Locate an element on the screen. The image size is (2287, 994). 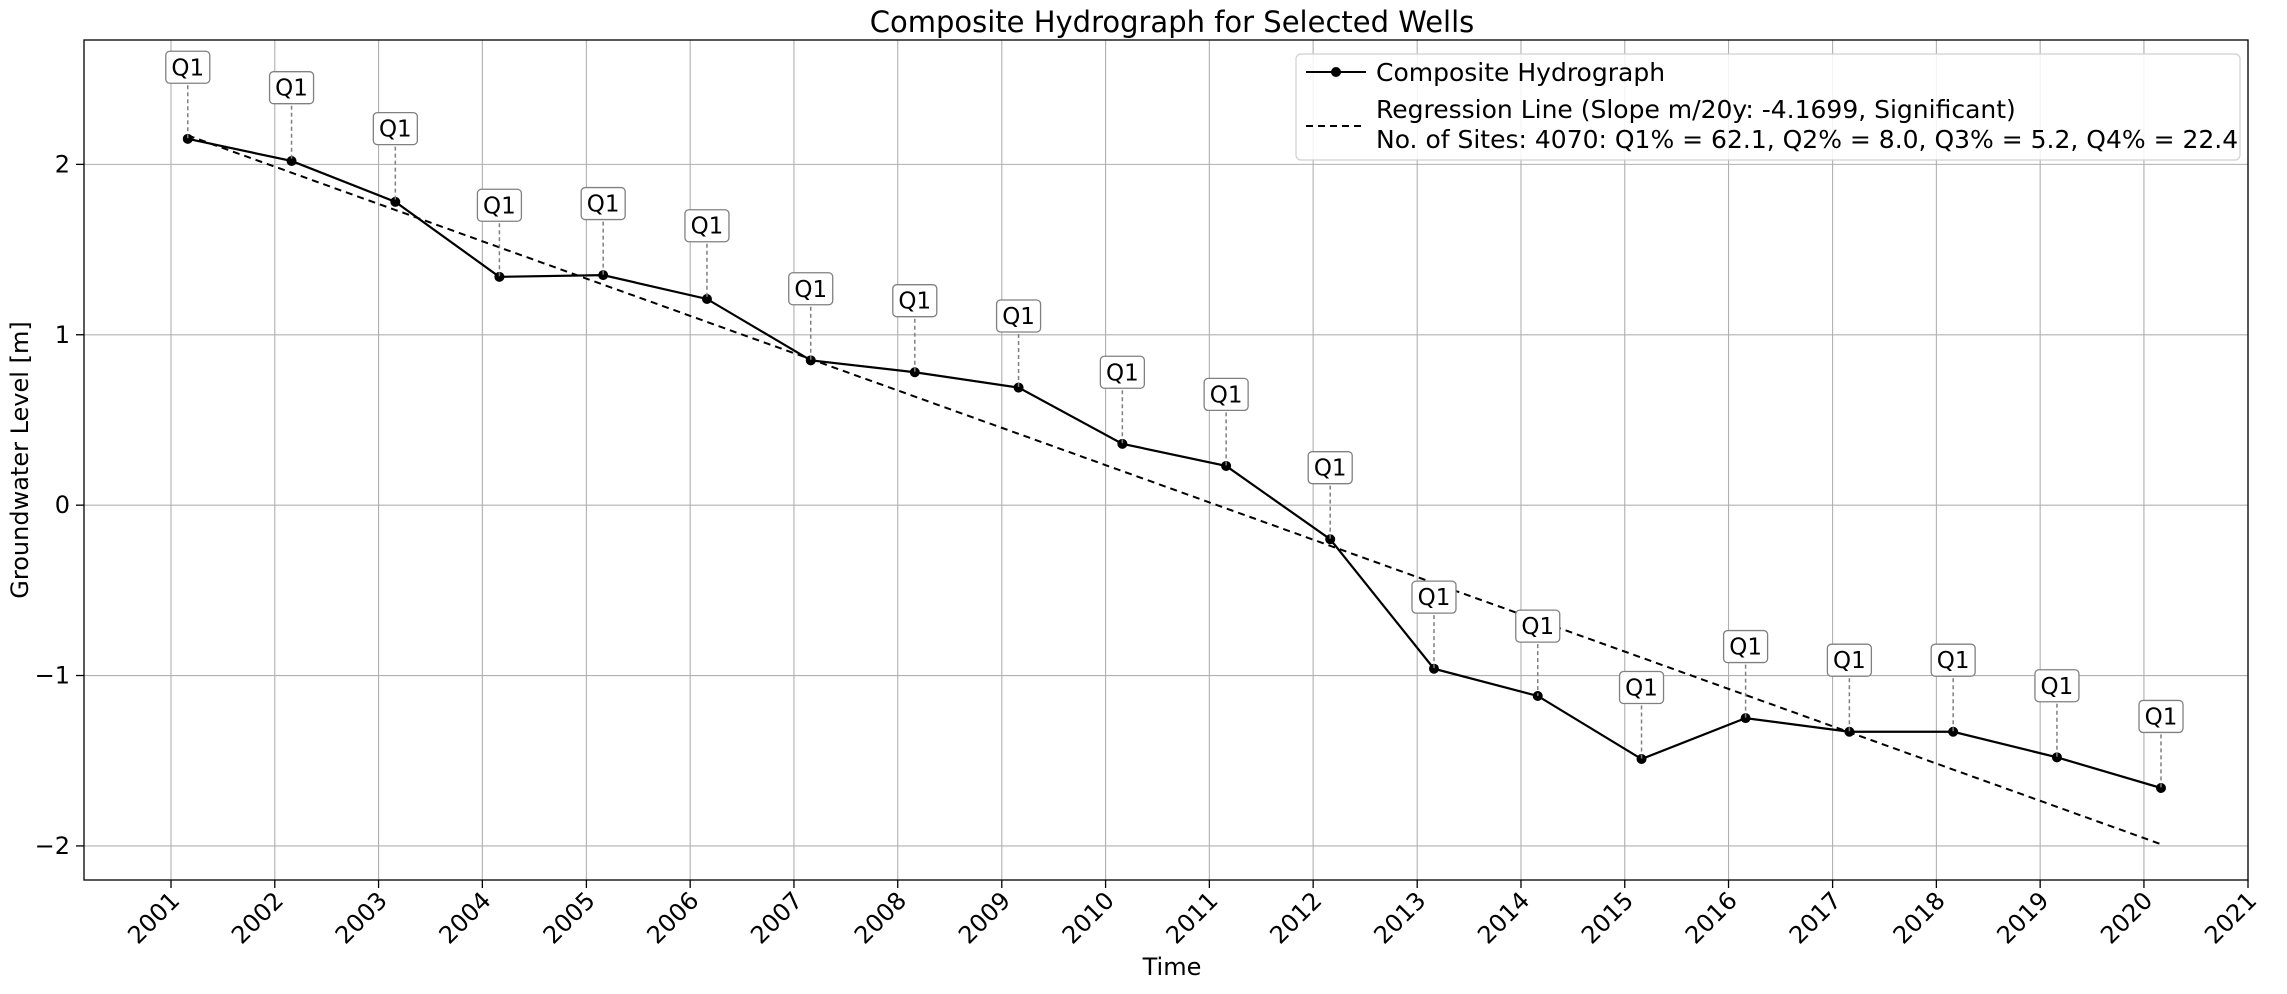
x-tick-label: 2007 is located at coordinates (776, 917).